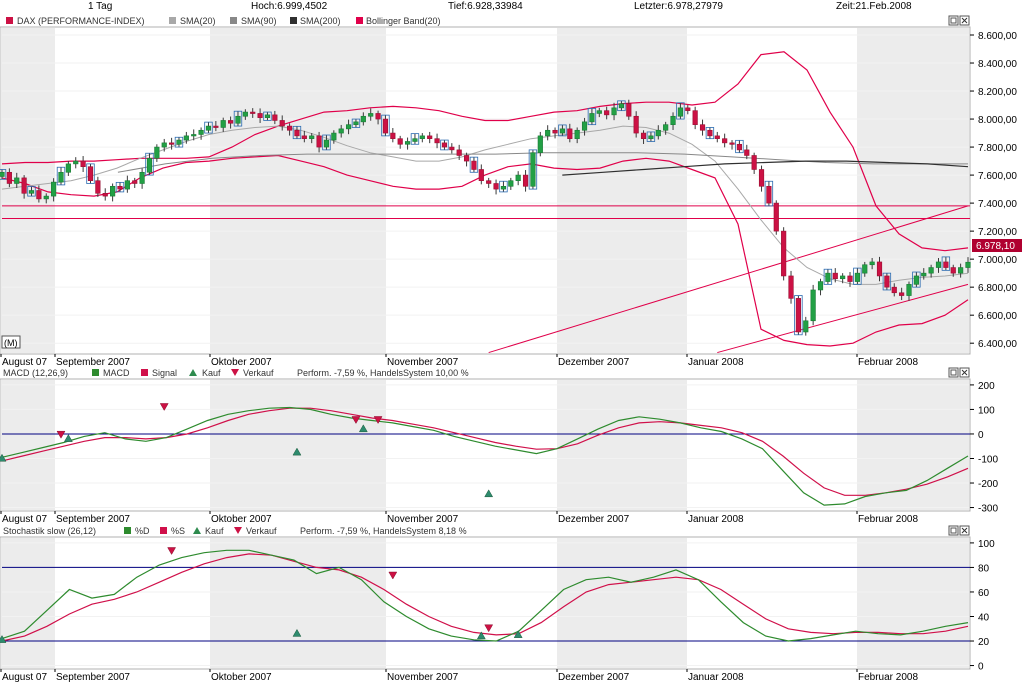 Image resolution: width=1022 pixels, height=688 pixels. I want to click on macd-panel-buttons, so click(959, 372).